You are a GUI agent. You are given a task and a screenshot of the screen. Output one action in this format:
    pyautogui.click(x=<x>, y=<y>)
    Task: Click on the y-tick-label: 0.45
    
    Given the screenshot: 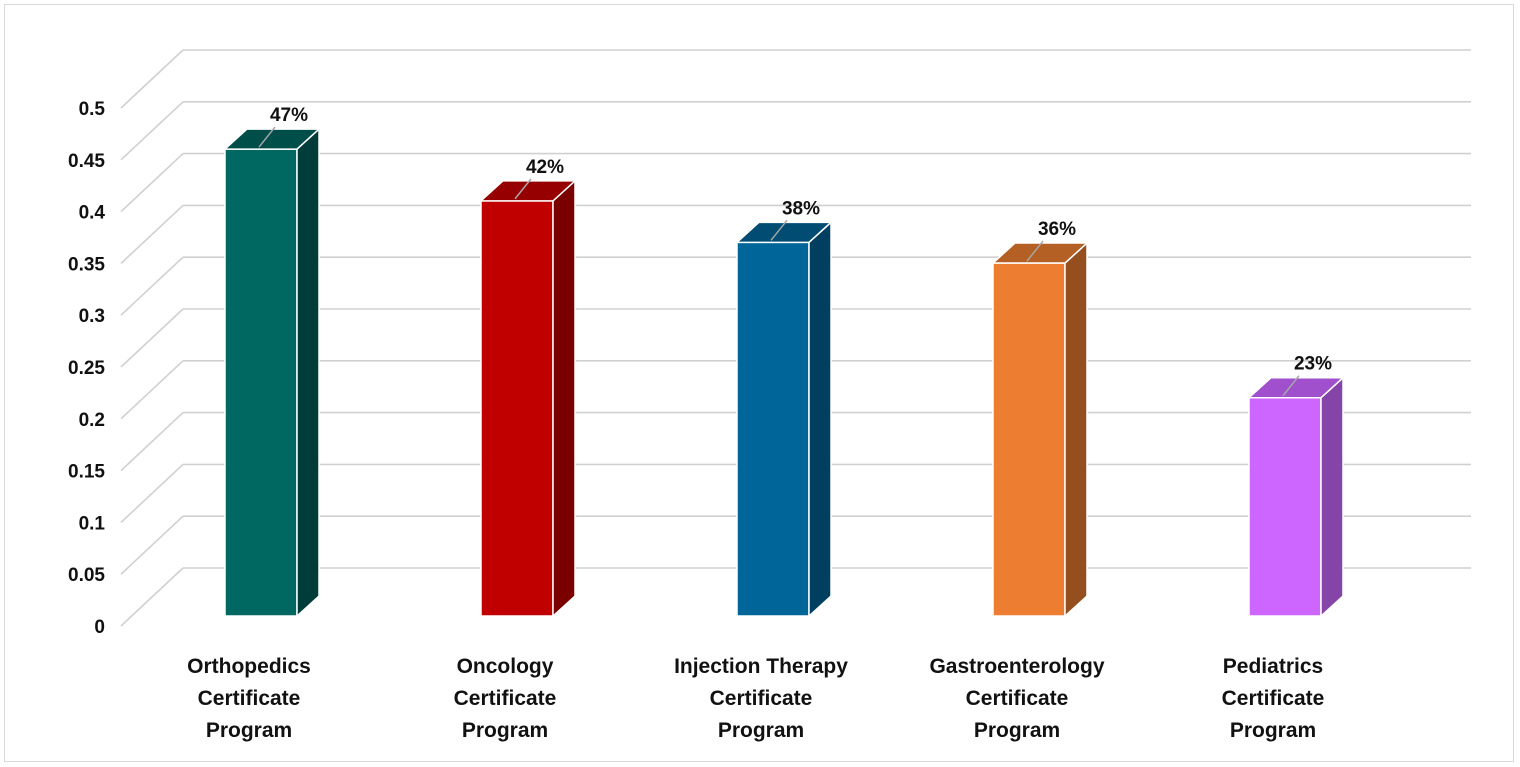 What is the action you would take?
    pyautogui.click(x=86, y=161)
    